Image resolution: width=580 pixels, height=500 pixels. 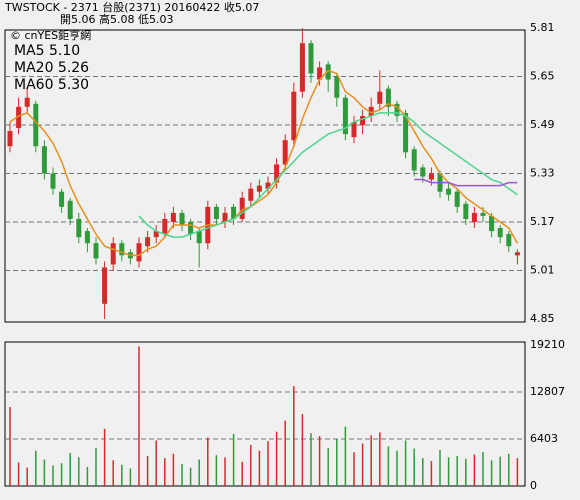 I want to click on y-tick-label: 5.17, so click(x=542, y=221).